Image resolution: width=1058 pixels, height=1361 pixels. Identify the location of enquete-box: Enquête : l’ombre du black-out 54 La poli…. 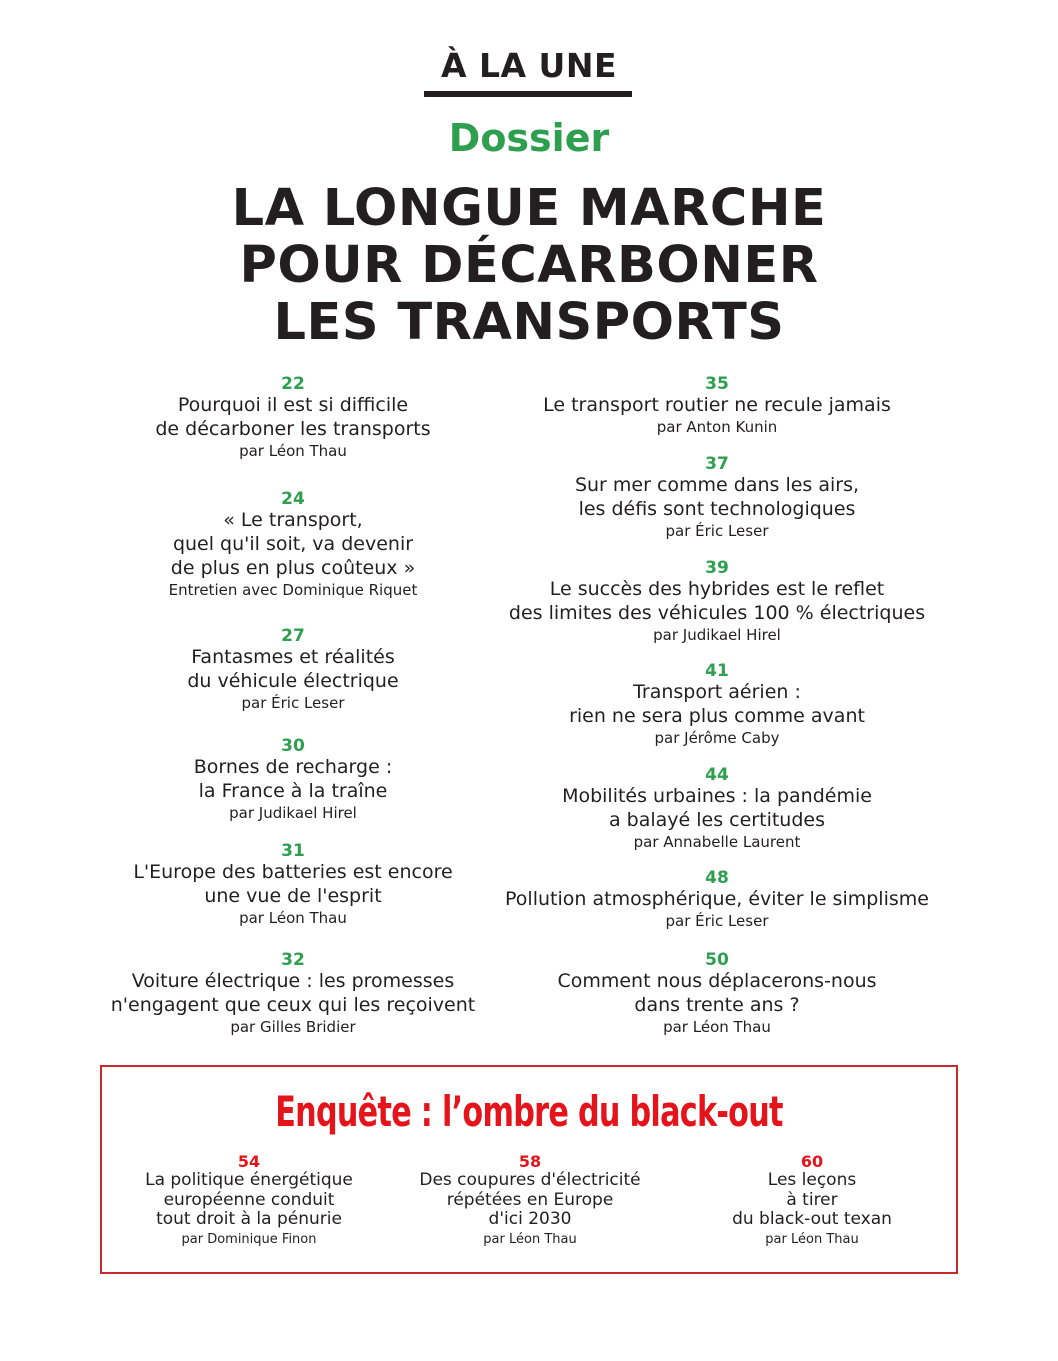
(529, 1169).